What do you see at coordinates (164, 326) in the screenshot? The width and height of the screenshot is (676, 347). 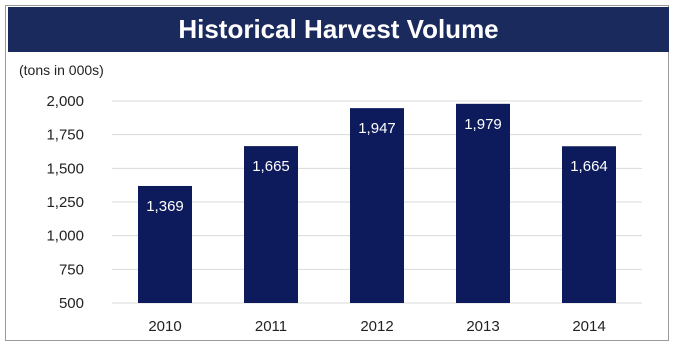 I see `x-tick-label: 2010` at bounding box center [164, 326].